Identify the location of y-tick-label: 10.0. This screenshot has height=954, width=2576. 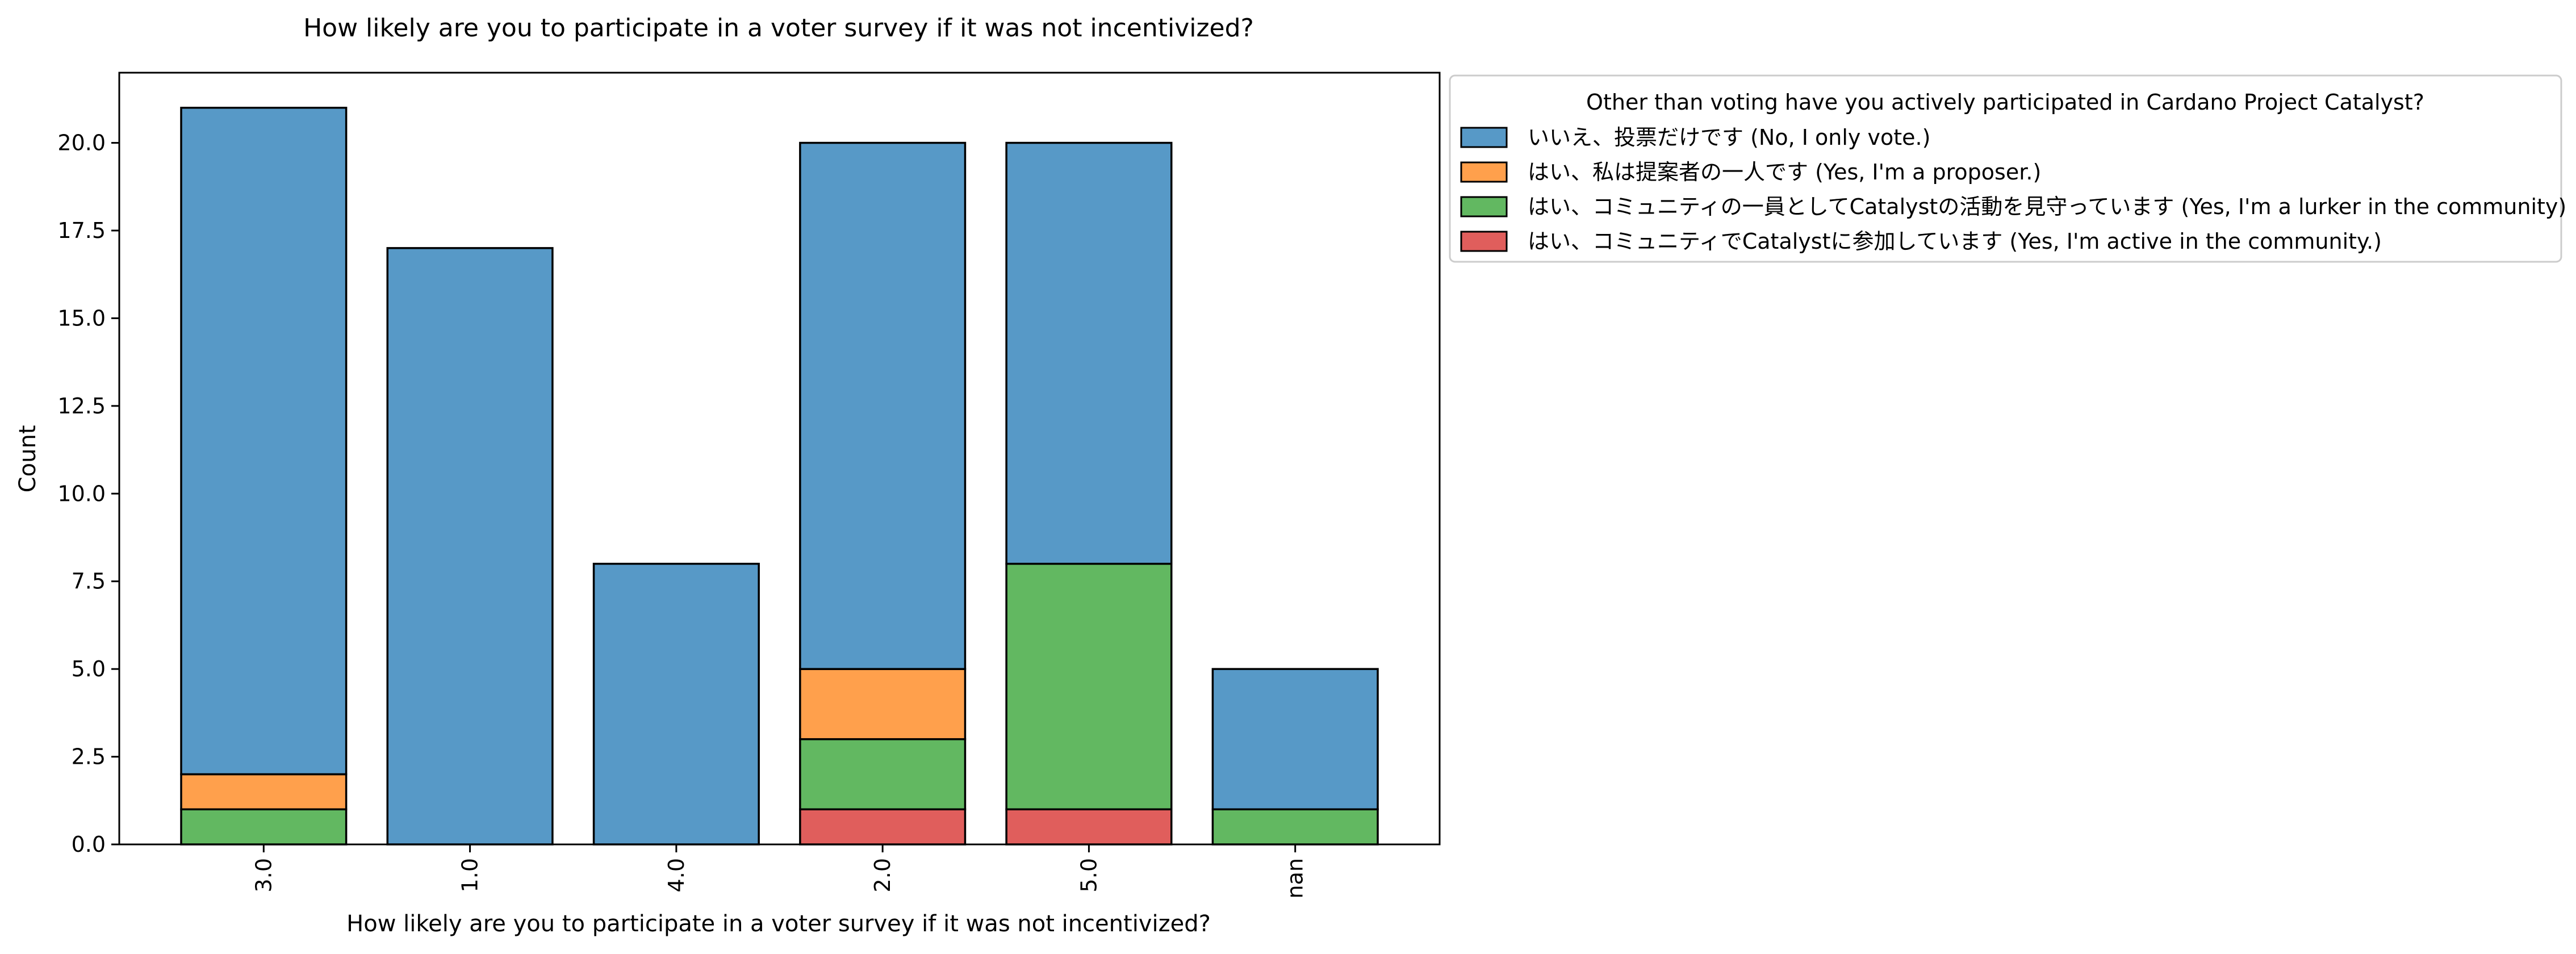
(81, 493).